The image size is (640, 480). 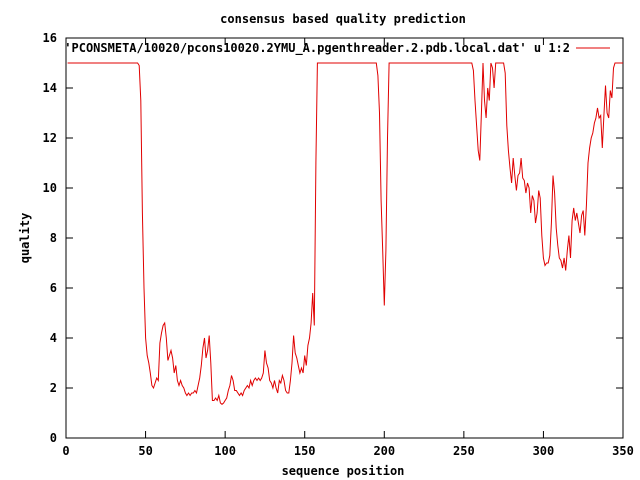 What do you see at coordinates (50, 188) in the screenshot?
I see `y-tick-label: 10` at bounding box center [50, 188].